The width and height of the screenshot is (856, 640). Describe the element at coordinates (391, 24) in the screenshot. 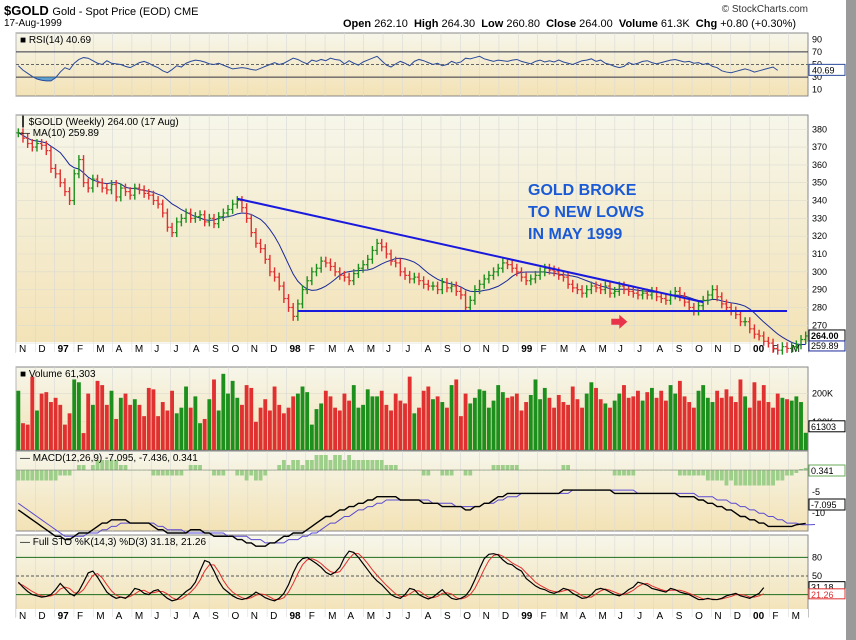

I see `open-value: 262.10` at that location.